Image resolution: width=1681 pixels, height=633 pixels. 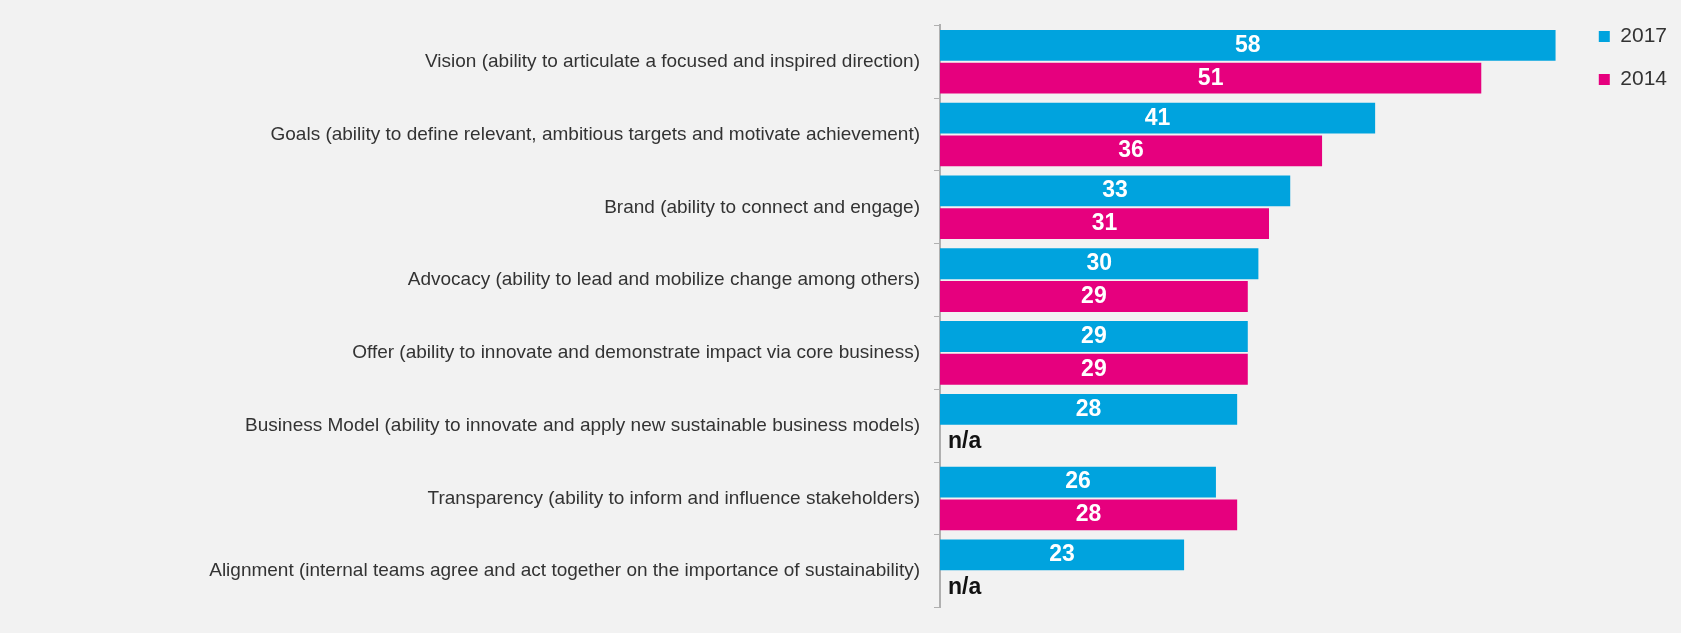 What do you see at coordinates (582, 424) in the screenshot?
I see `y-tick-label: Business Model (ability to innovate and apply new sustainable business models)` at bounding box center [582, 424].